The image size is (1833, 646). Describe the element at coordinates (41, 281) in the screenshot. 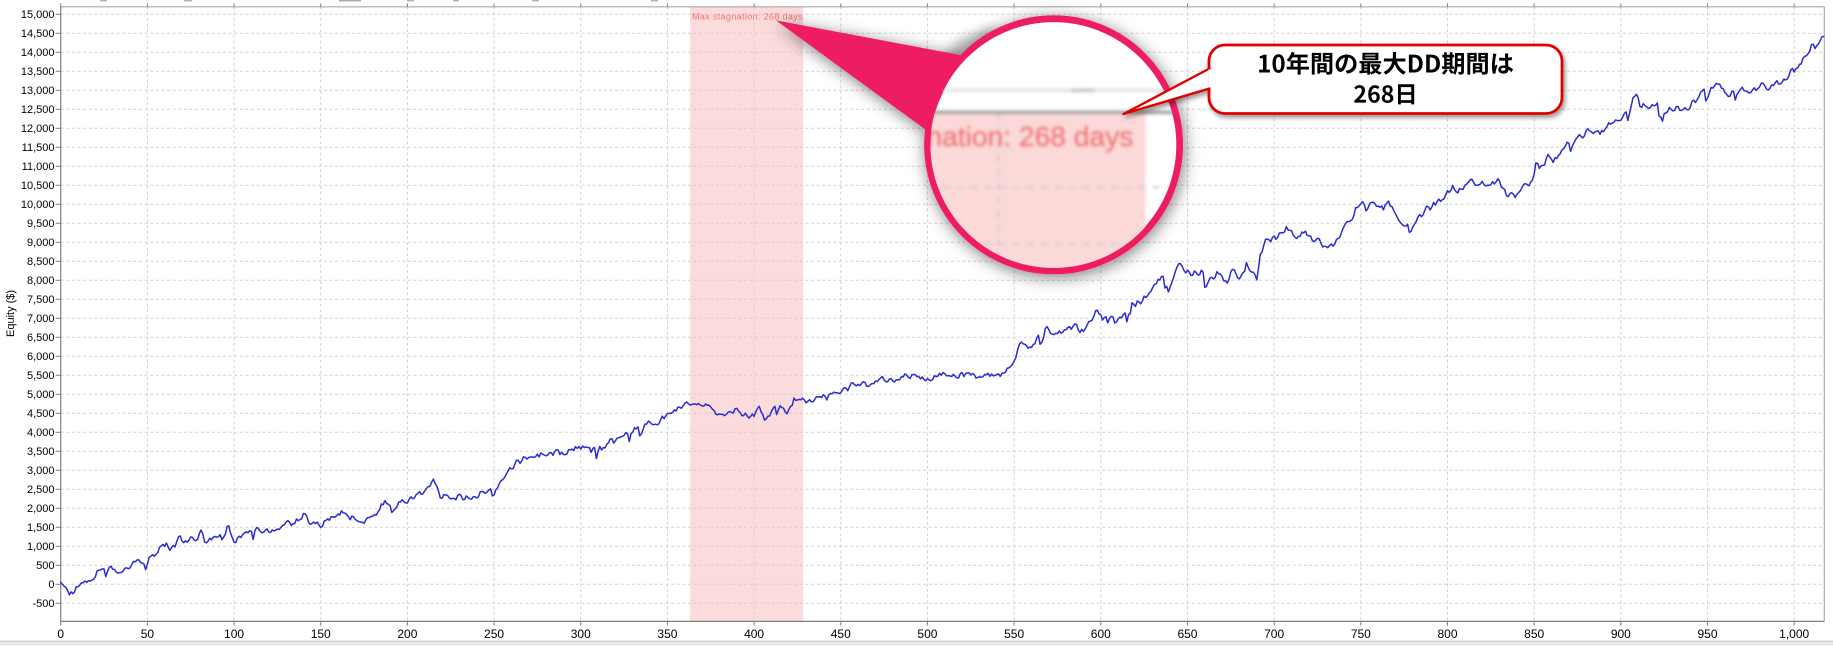

I see `svg-text: 8,000` at that location.